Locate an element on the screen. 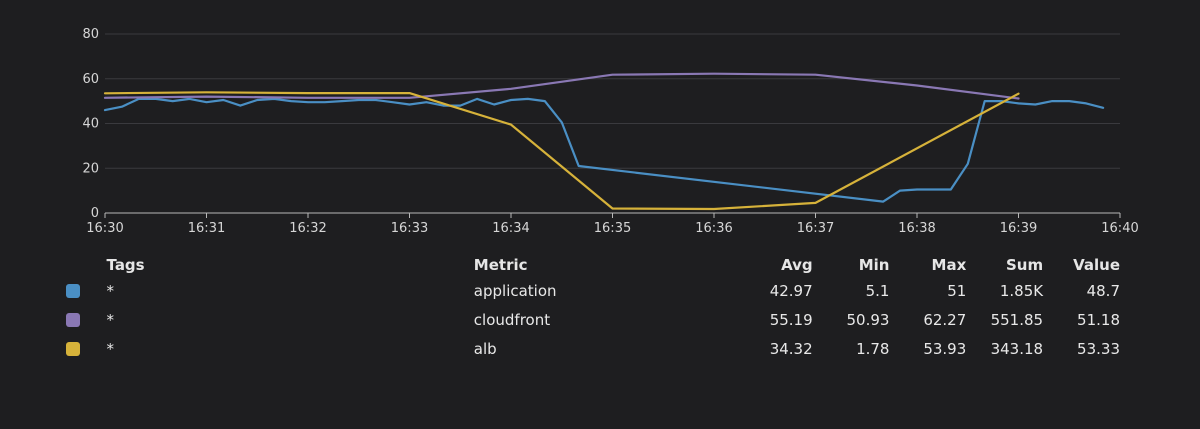 The height and width of the screenshot is (429, 1200). sum-cell: 1.85K is located at coordinates (1021, 290).